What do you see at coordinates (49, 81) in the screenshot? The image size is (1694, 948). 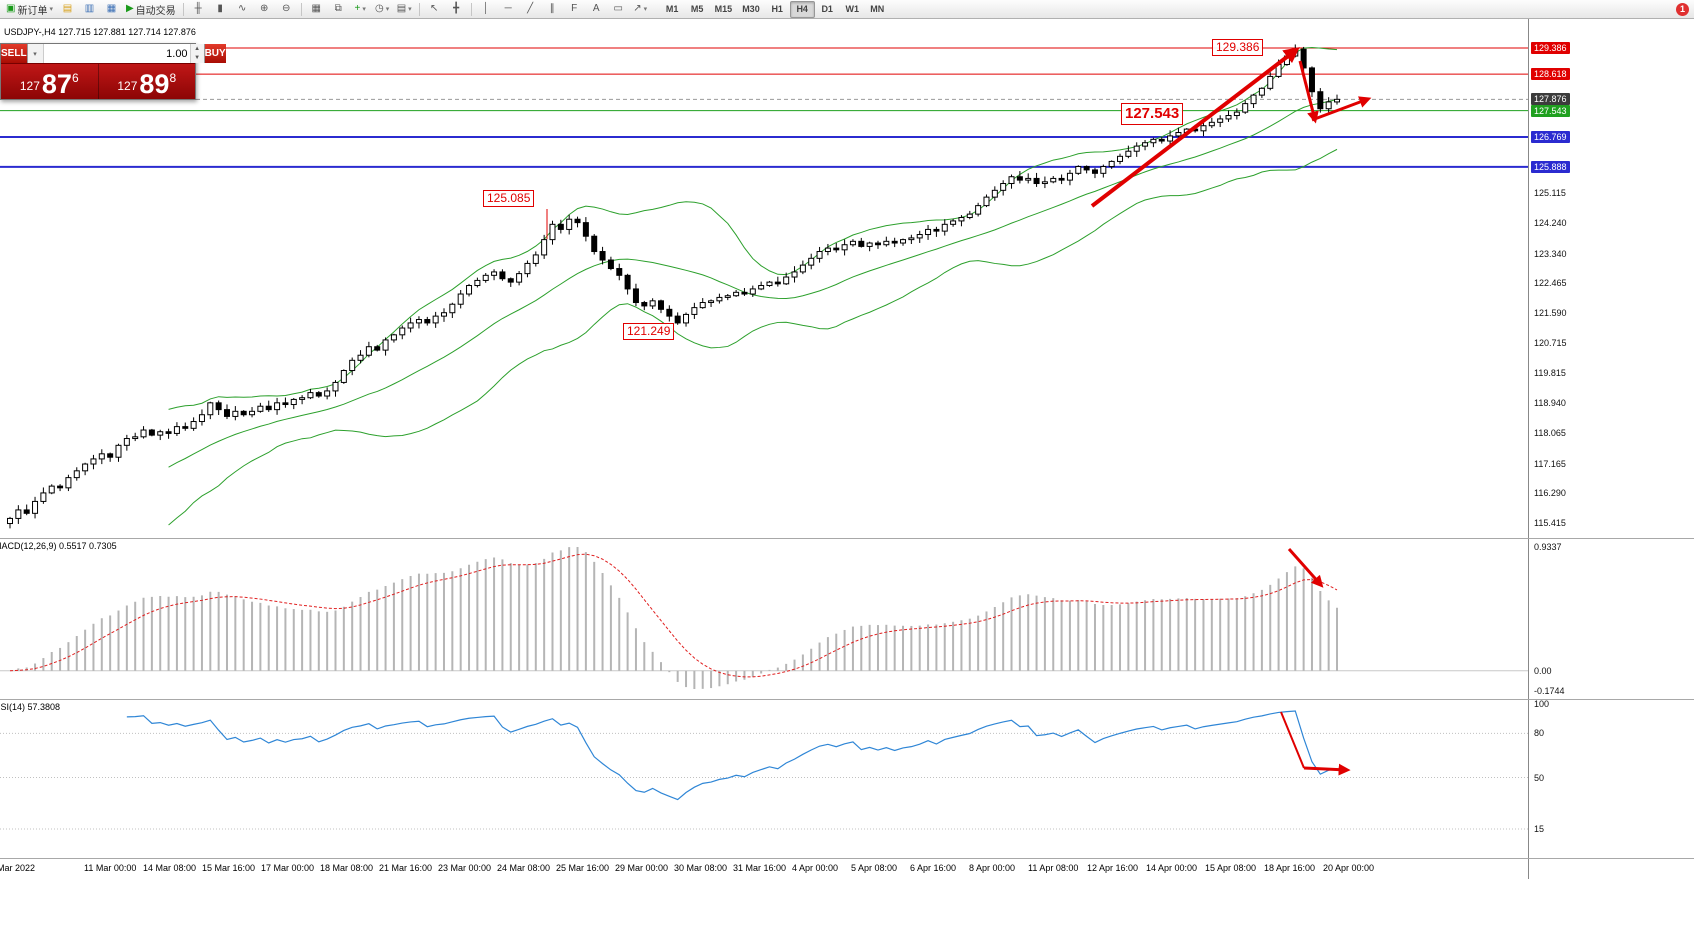 I see `sell-price: 127 87 6` at bounding box center [49, 81].